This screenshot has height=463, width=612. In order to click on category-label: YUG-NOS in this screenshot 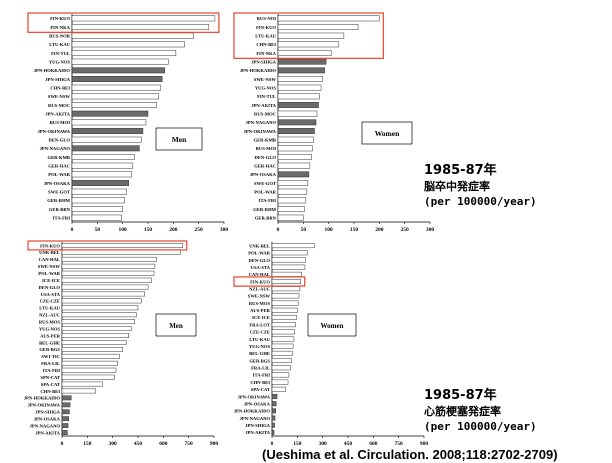, I will do `click(260, 346)`.